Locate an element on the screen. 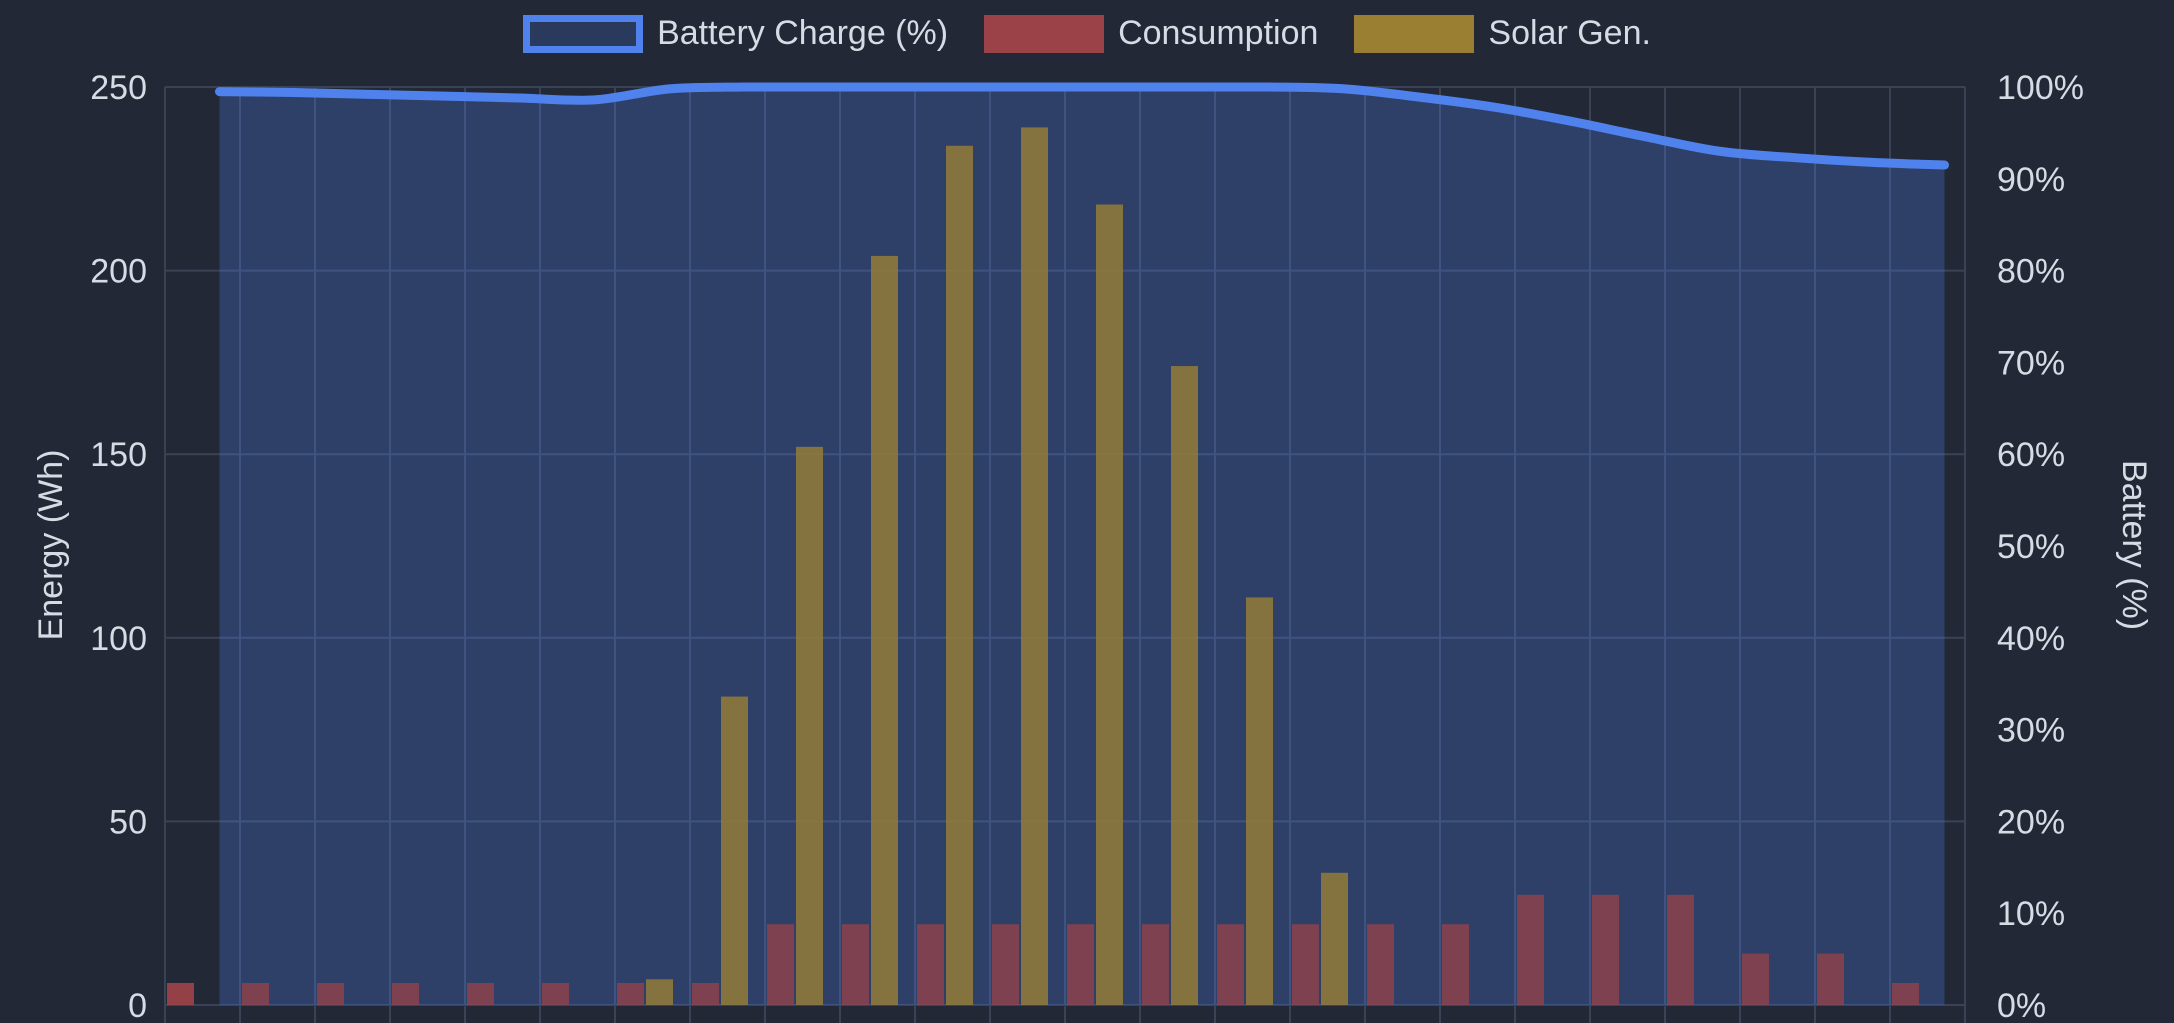 This screenshot has width=2174, height=1023. solar-swatch is located at coordinates (1414, 33).